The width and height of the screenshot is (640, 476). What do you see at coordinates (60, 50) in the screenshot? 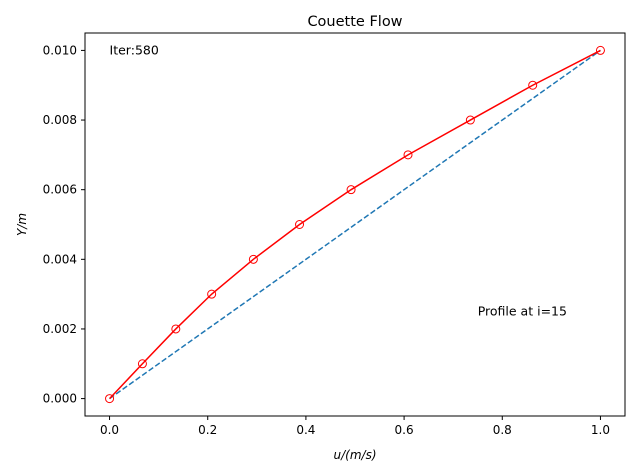
I see `y-tick-label: 0.010` at bounding box center [60, 50].